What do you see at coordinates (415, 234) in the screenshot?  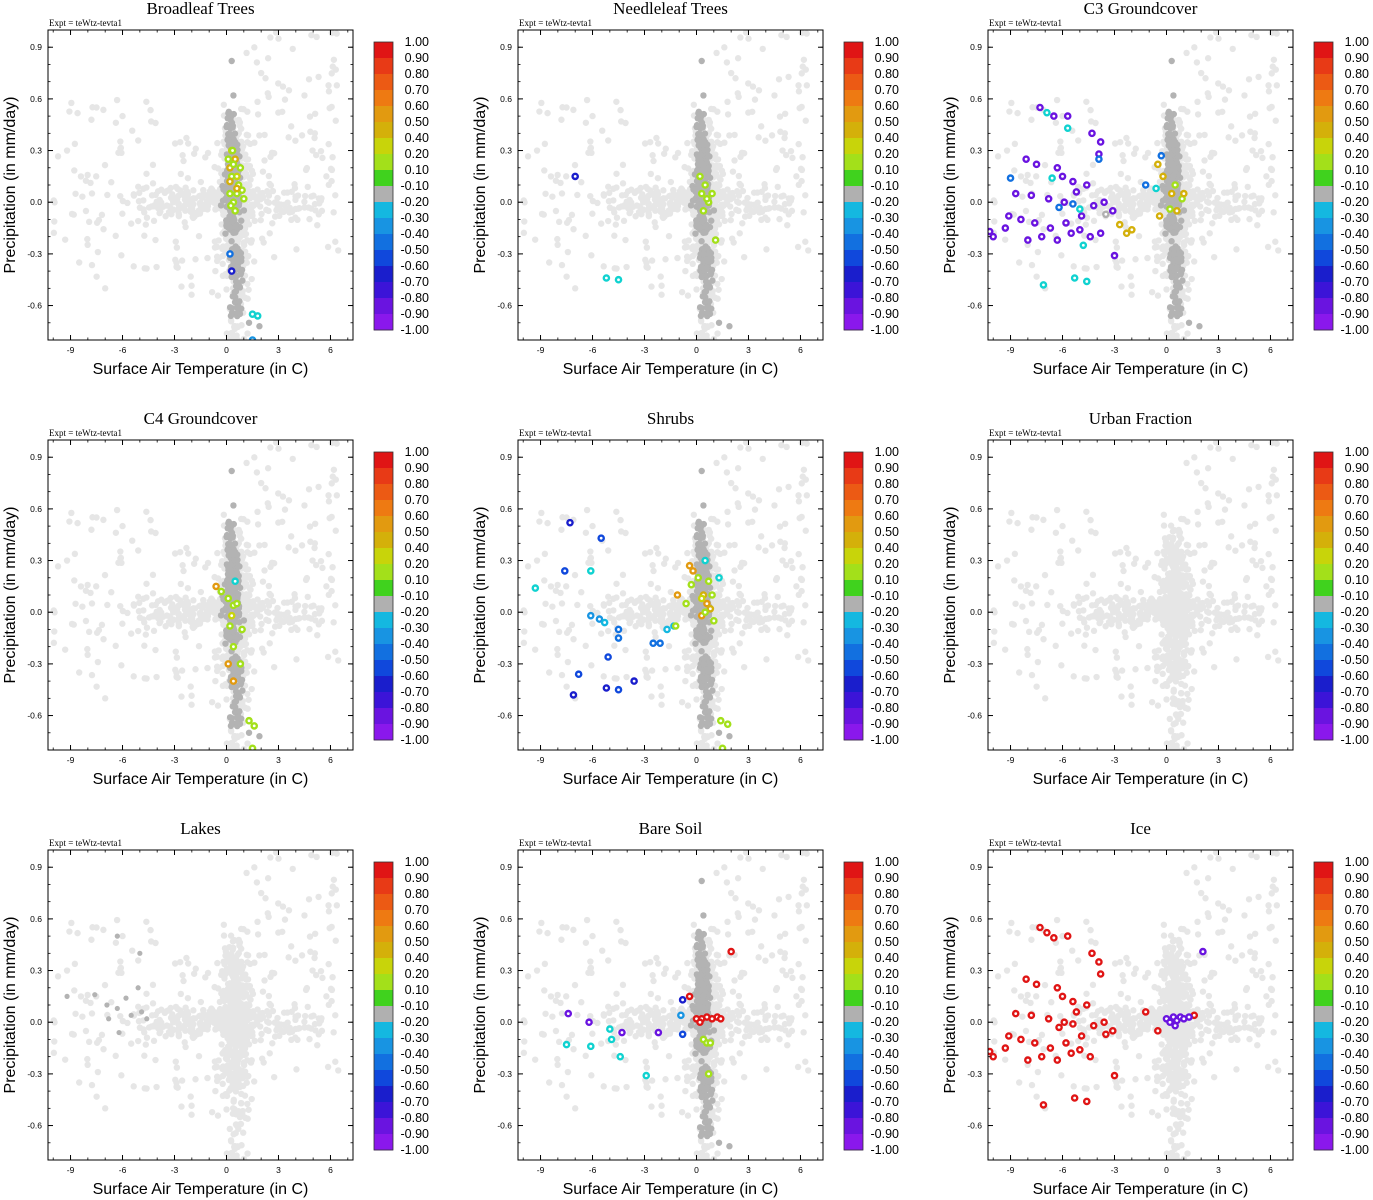 I see `colorbar-label: -0.40` at bounding box center [415, 234].